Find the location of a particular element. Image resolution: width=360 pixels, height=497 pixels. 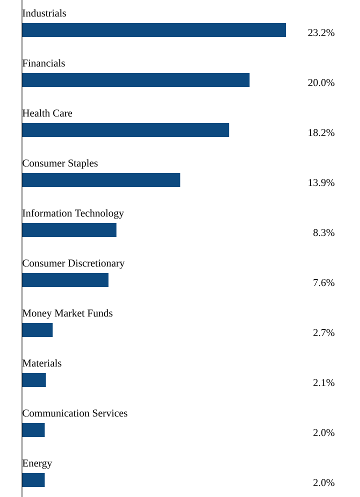

data-label: 8.3% is located at coordinates (323, 232).